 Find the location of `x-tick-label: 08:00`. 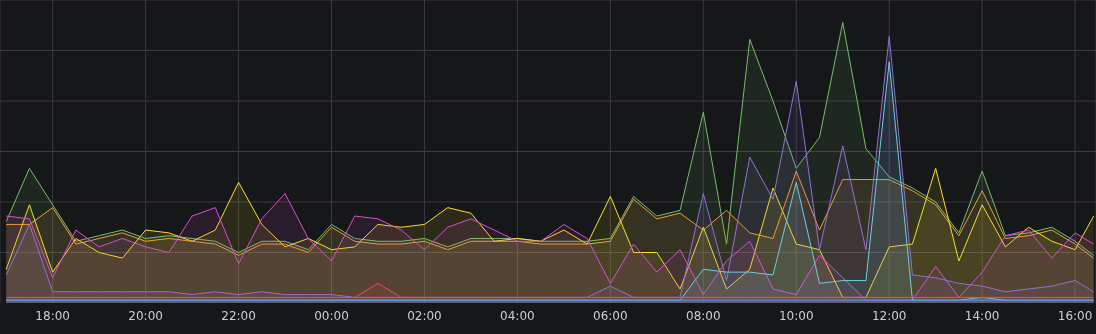

x-tick-label: 08:00 is located at coordinates (703, 315).